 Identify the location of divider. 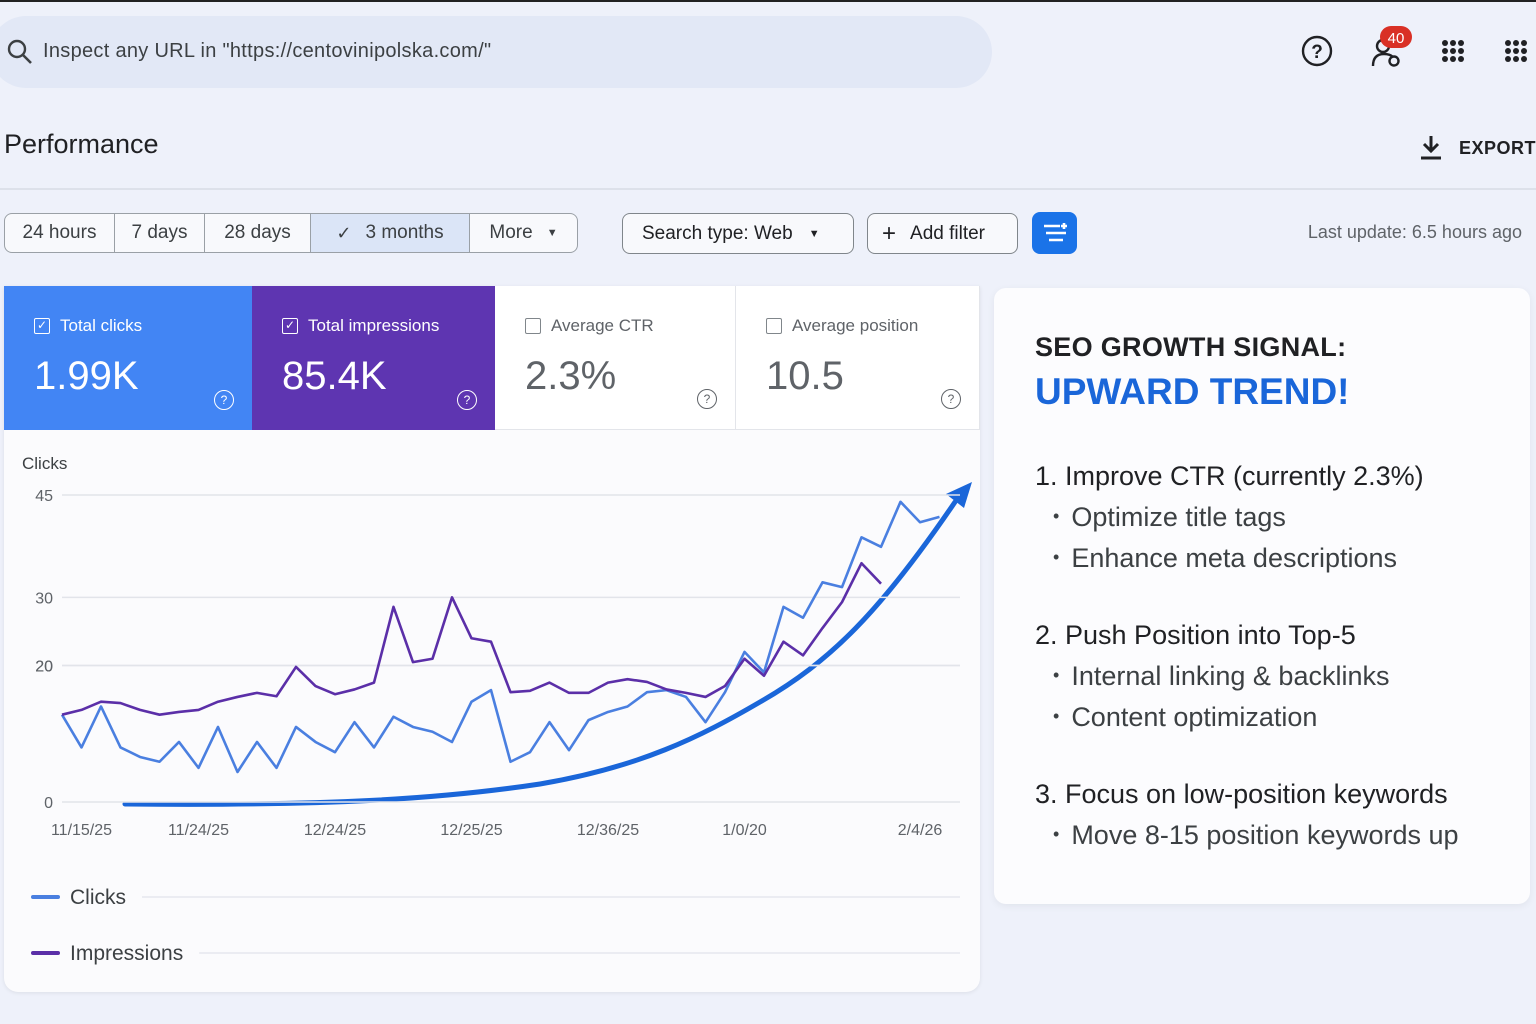
(768, 189).